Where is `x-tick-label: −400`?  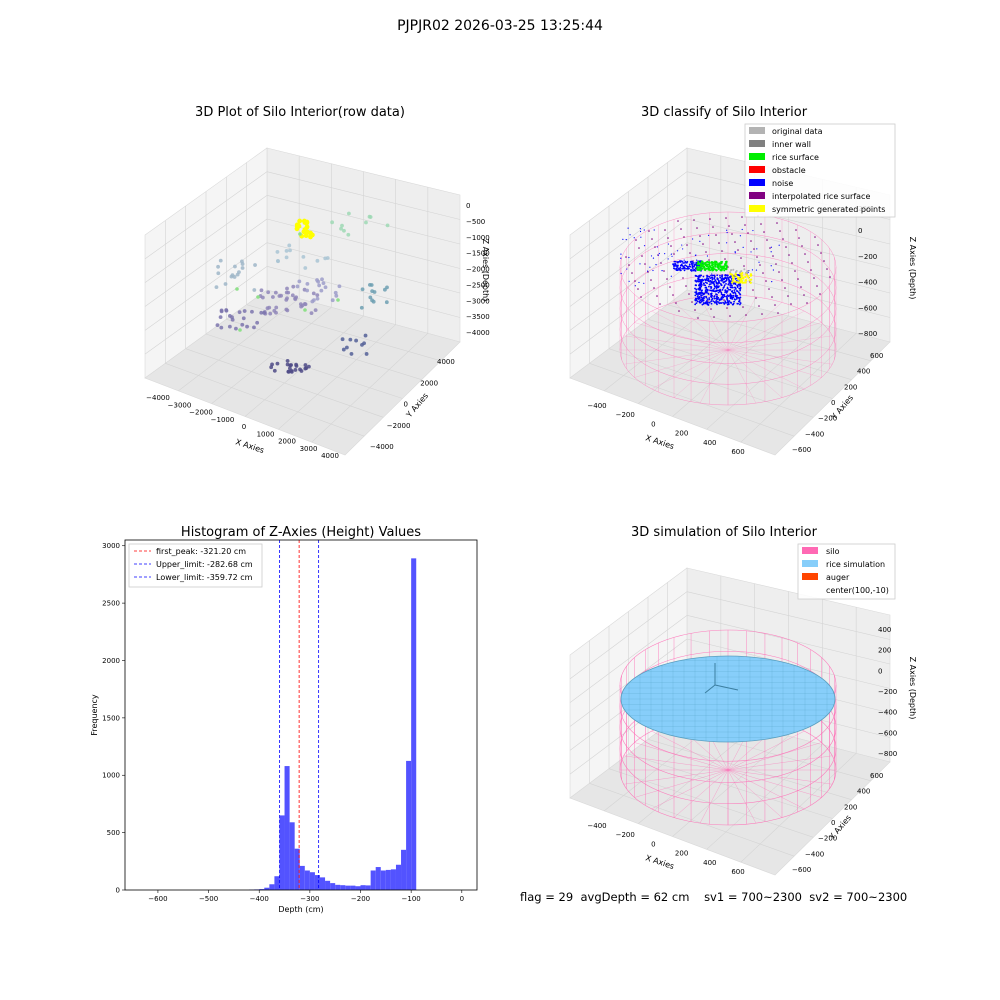
x-tick-label: −400 is located at coordinates (596, 406).